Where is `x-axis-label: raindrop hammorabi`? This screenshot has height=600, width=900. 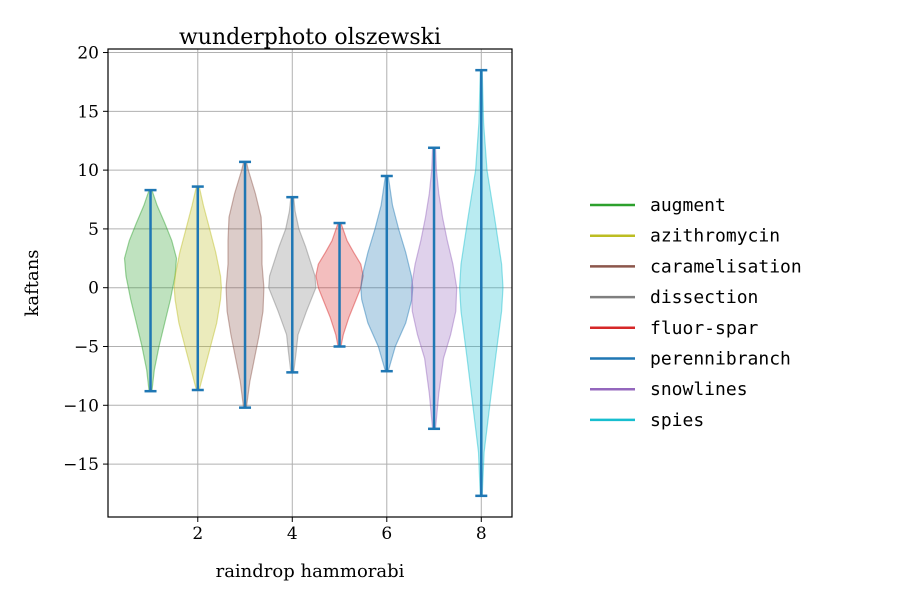
x-axis-label: raindrop hammorabi is located at coordinates (310, 571).